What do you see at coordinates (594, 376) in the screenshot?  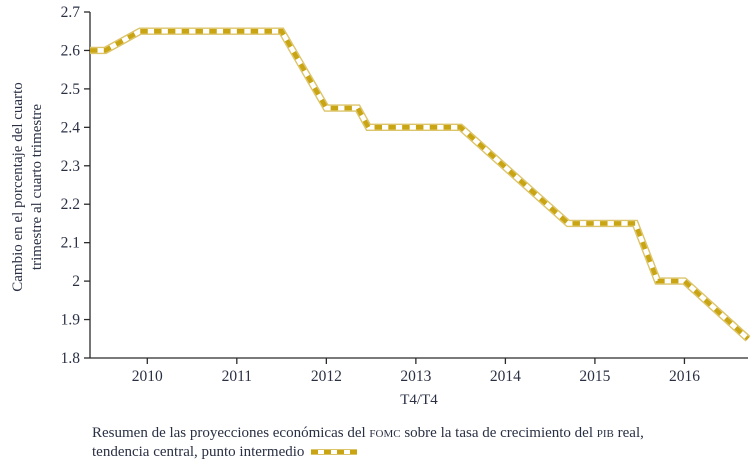 I see `x-tick-label: 2015` at bounding box center [594, 376].